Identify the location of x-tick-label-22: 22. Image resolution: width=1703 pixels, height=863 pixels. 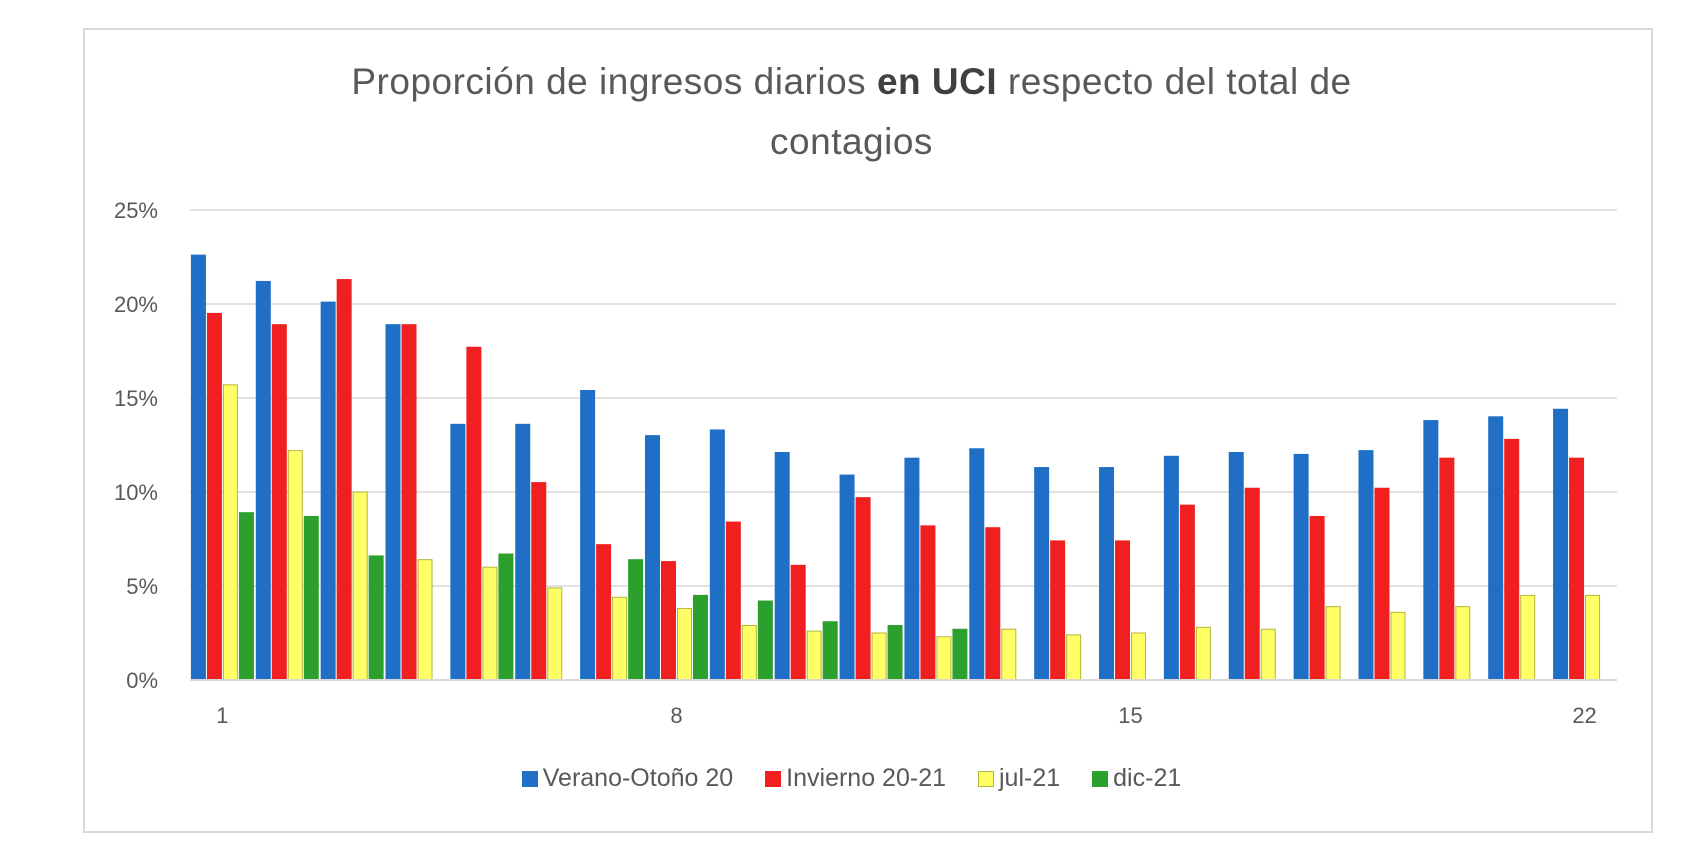
(1584, 715).